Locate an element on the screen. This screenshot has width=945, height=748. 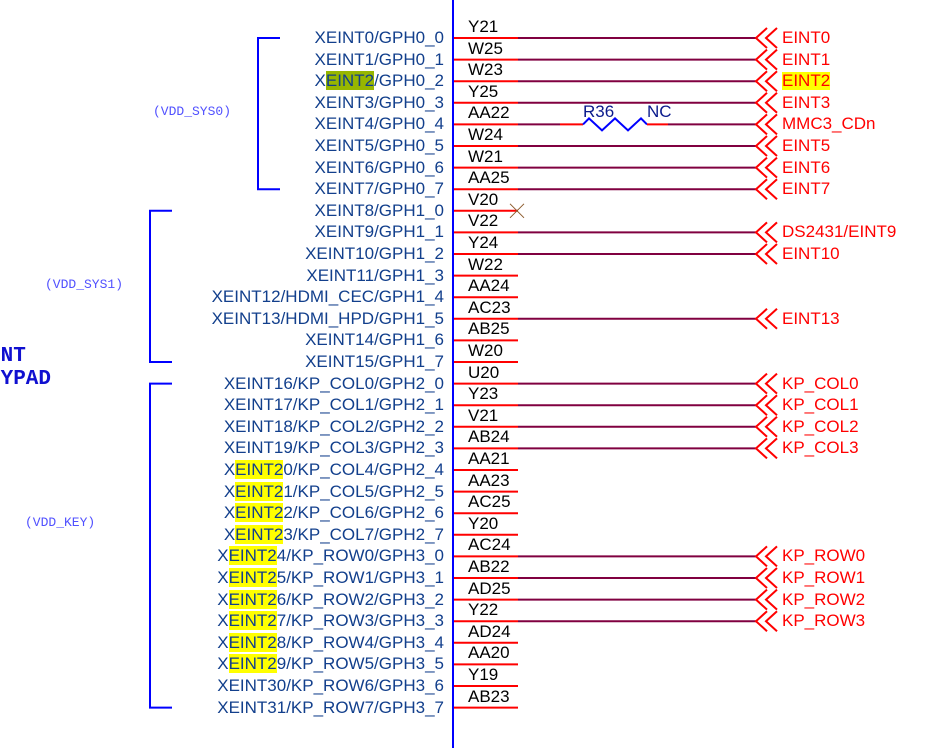
pin-signal-name: XEINT13/HDMI_HPD/GPH1_5 is located at coordinates (327, 318).